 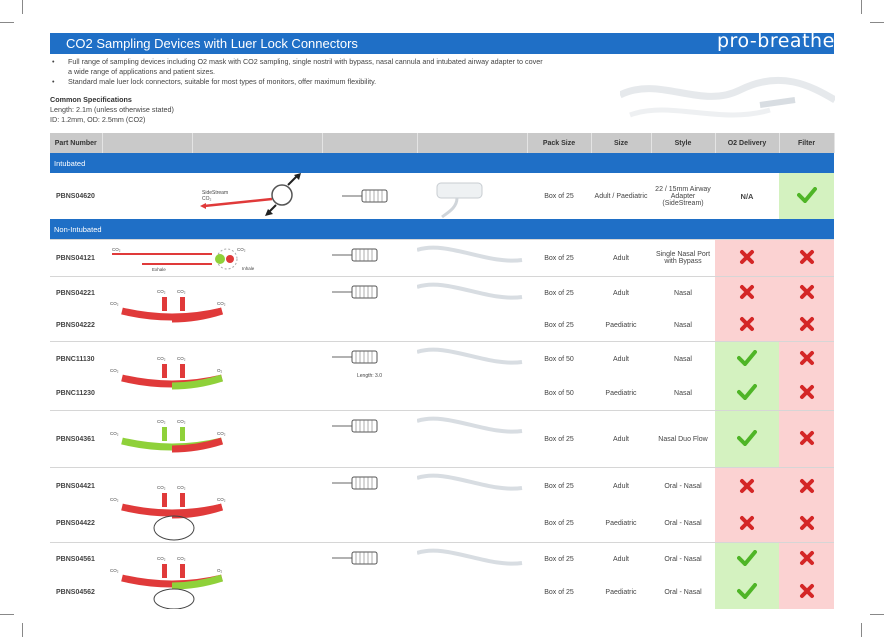 I want to click on spec-line: Length: 2.1m (unless otherwise stated), so click(x=112, y=109).